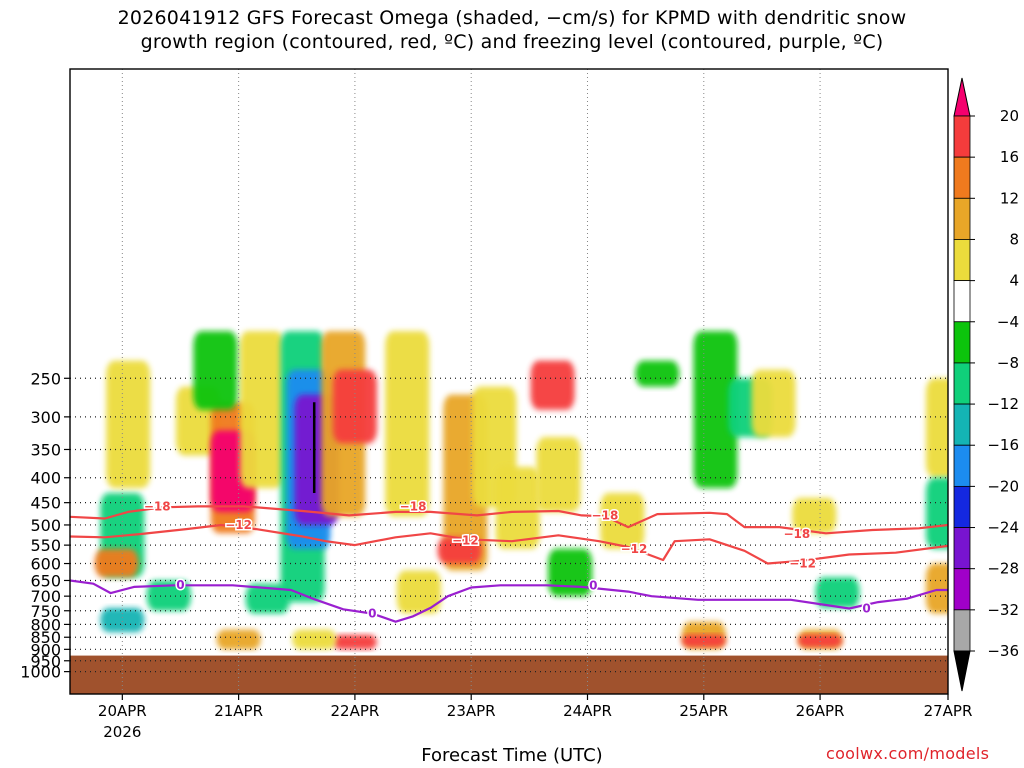 This screenshot has width=1024, height=768. Describe the element at coordinates (45, 580) in the screenshot. I see `y-tick-label: 650` at that location.